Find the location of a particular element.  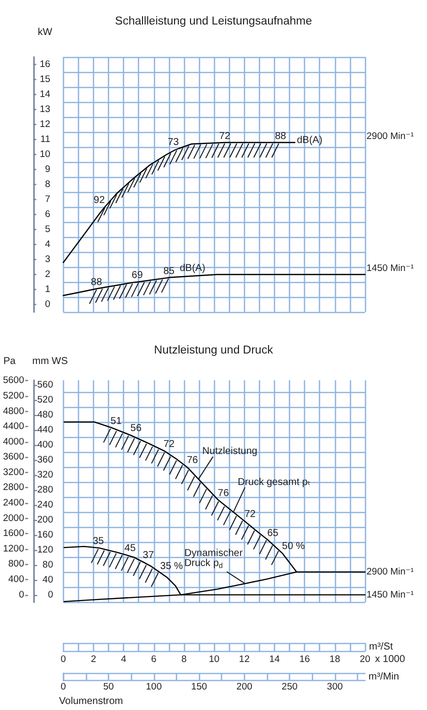

x2-axis-title: m³/Min is located at coordinates (384, 677).